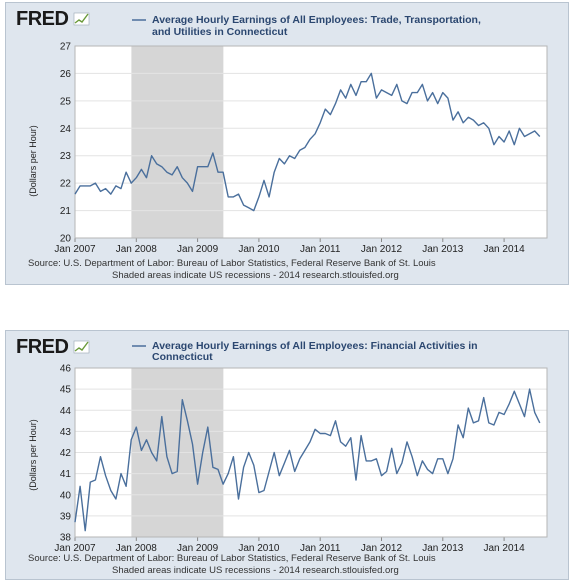 This screenshot has width=572, height=583. What do you see at coordinates (66, 390) in the screenshot?
I see `y-tick-label: 45` at bounding box center [66, 390].